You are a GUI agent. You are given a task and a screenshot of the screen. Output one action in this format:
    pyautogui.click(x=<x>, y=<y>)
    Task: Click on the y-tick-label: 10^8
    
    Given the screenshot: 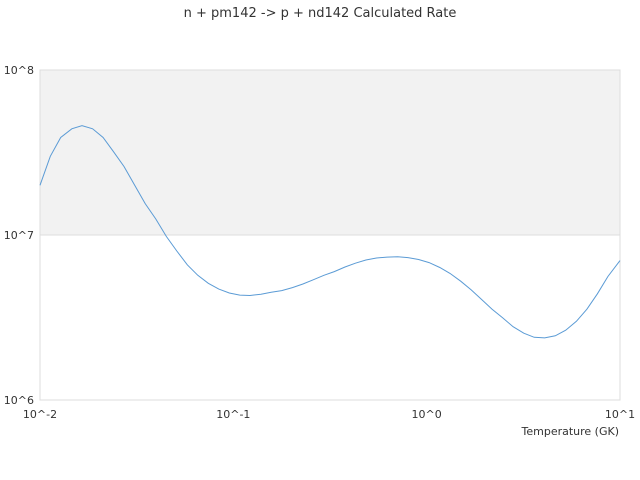 What is the action you would take?
    pyautogui.click(x=19, y=70)
    